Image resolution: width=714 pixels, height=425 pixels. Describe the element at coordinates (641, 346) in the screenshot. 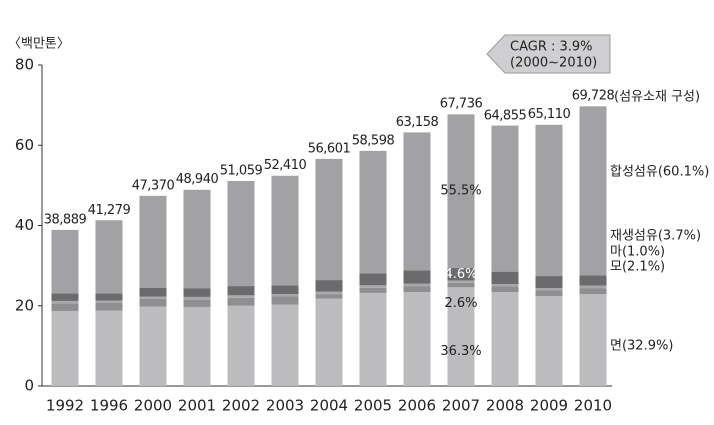

I see `series-label: 면(32.9%)` at that location.